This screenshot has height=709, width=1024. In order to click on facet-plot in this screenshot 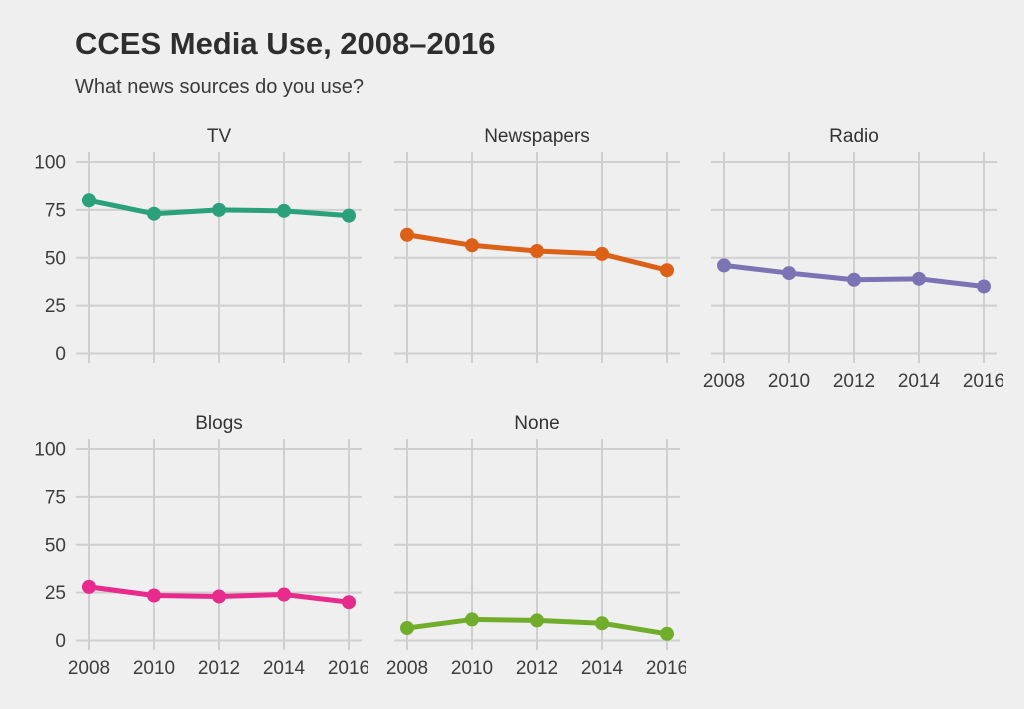, I will do `click(537, 257)`.